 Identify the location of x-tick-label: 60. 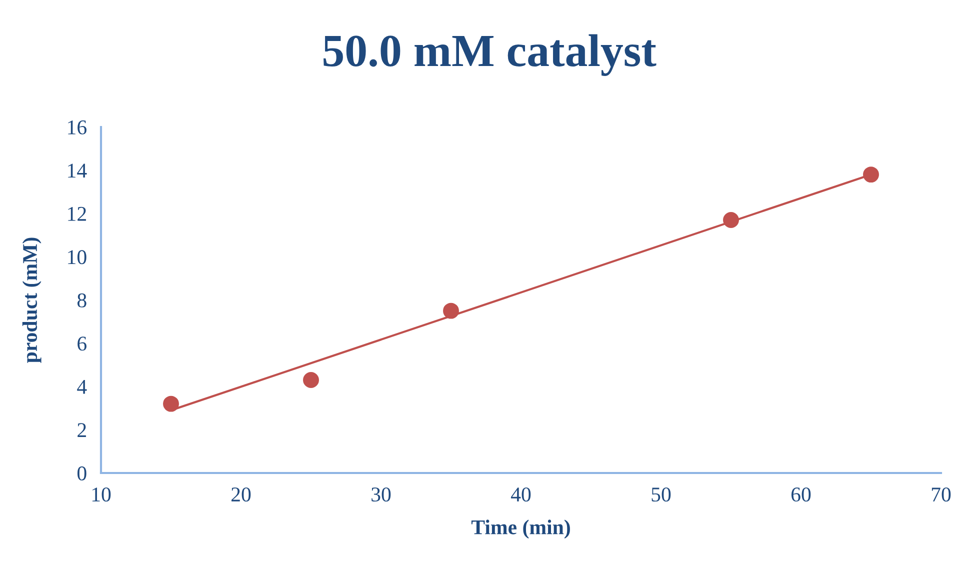
(801, 494).